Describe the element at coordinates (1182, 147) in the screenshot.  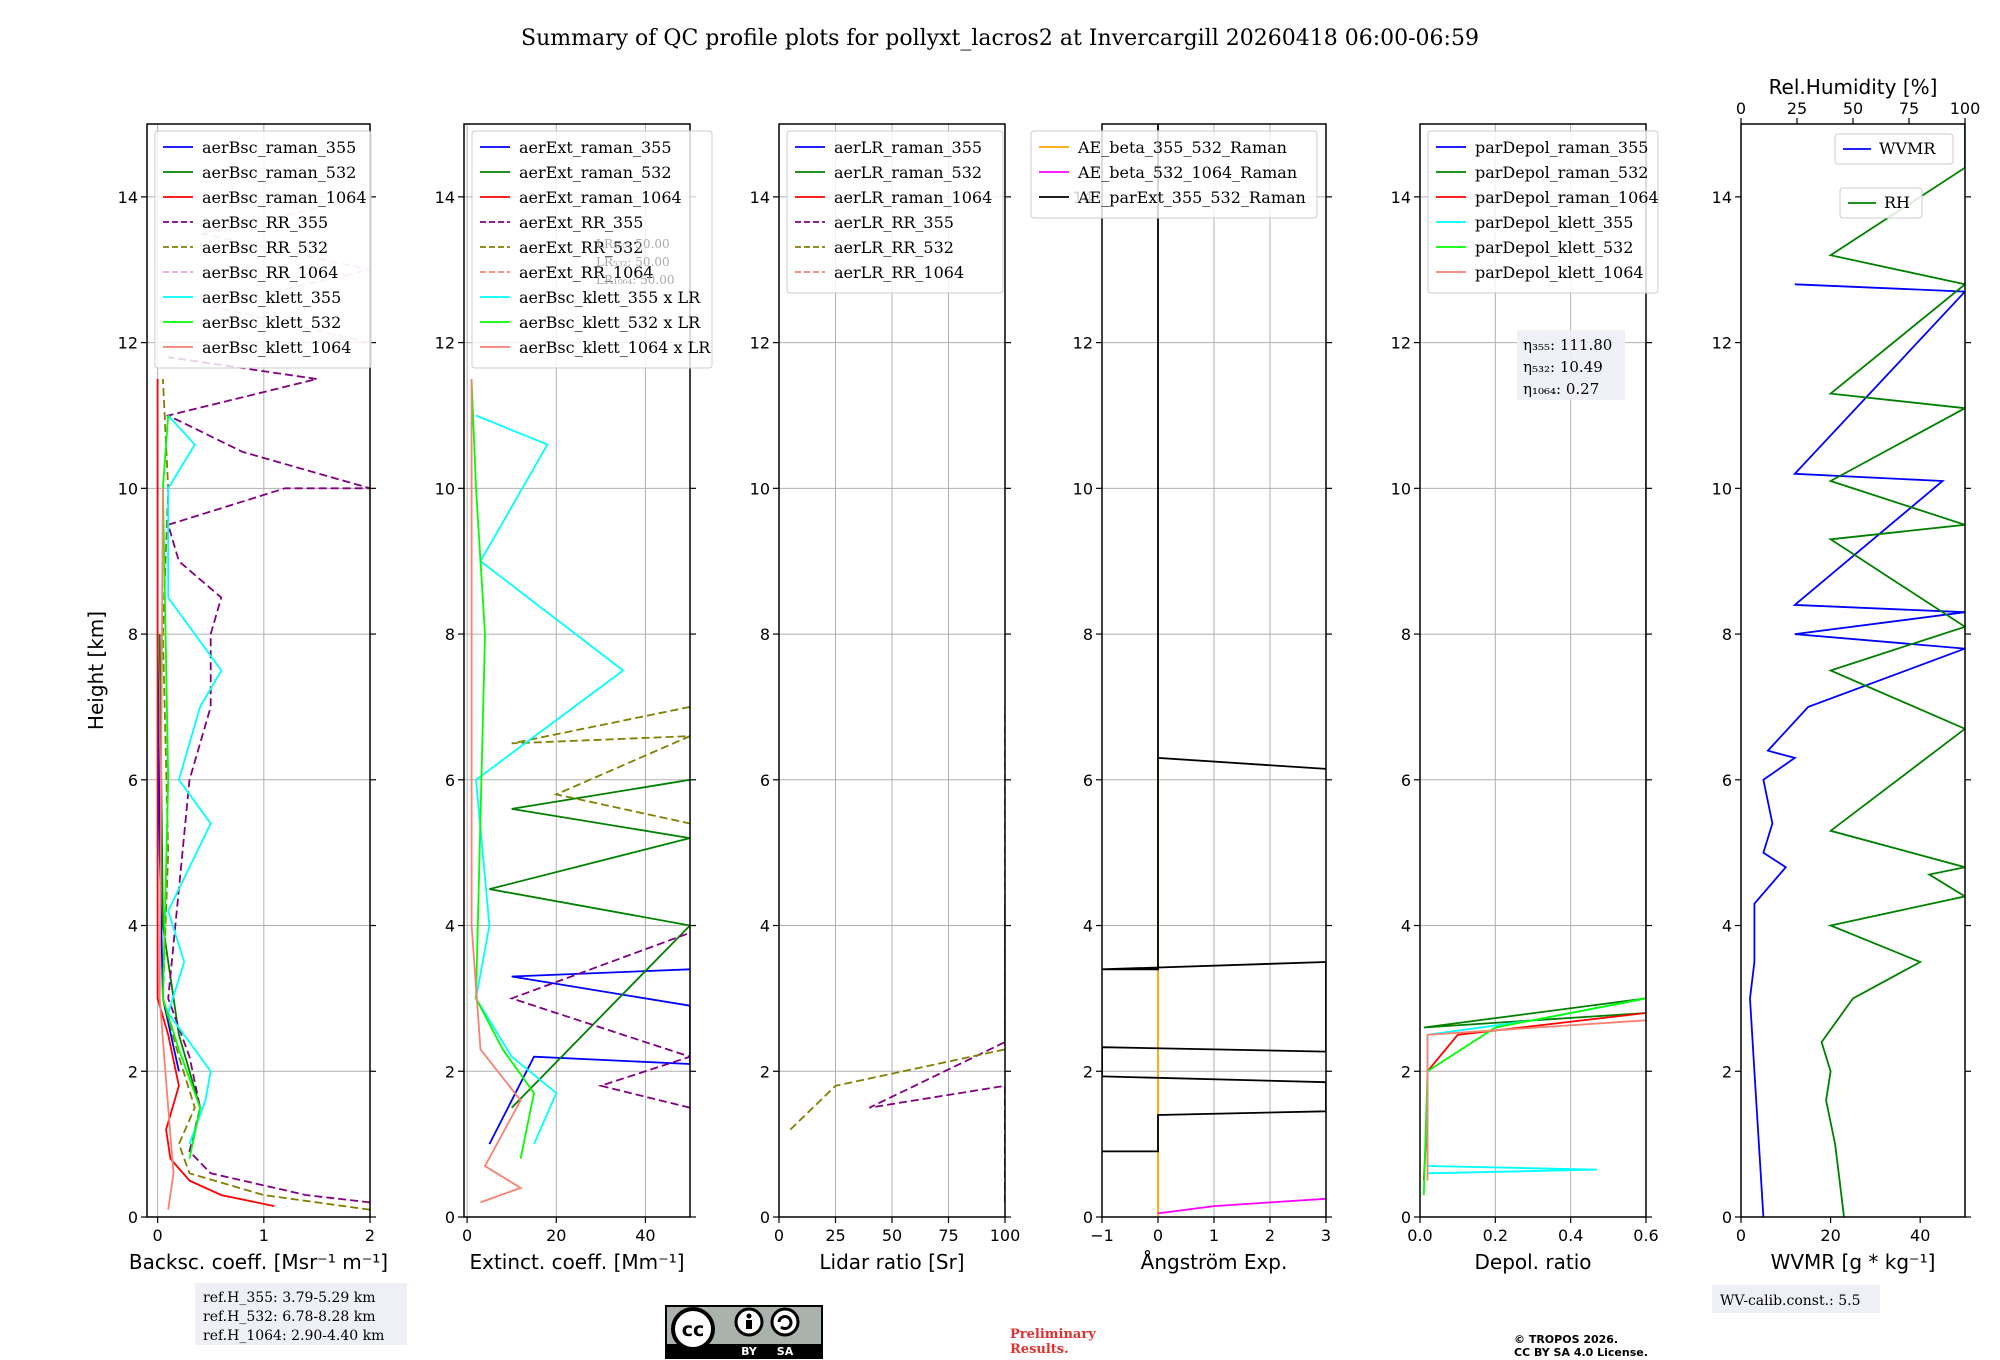
I see `legend-label: AE_beta_355_532_Raman` at that location.